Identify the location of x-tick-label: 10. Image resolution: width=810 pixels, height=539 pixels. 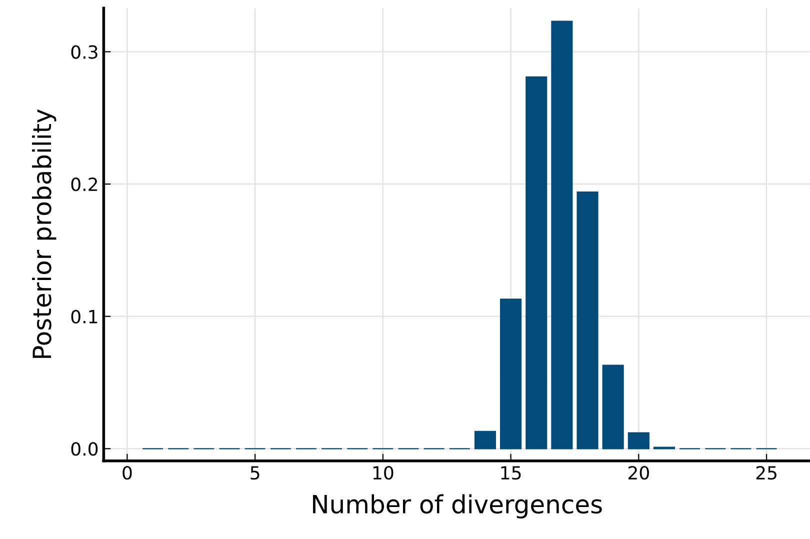
(383, 473).